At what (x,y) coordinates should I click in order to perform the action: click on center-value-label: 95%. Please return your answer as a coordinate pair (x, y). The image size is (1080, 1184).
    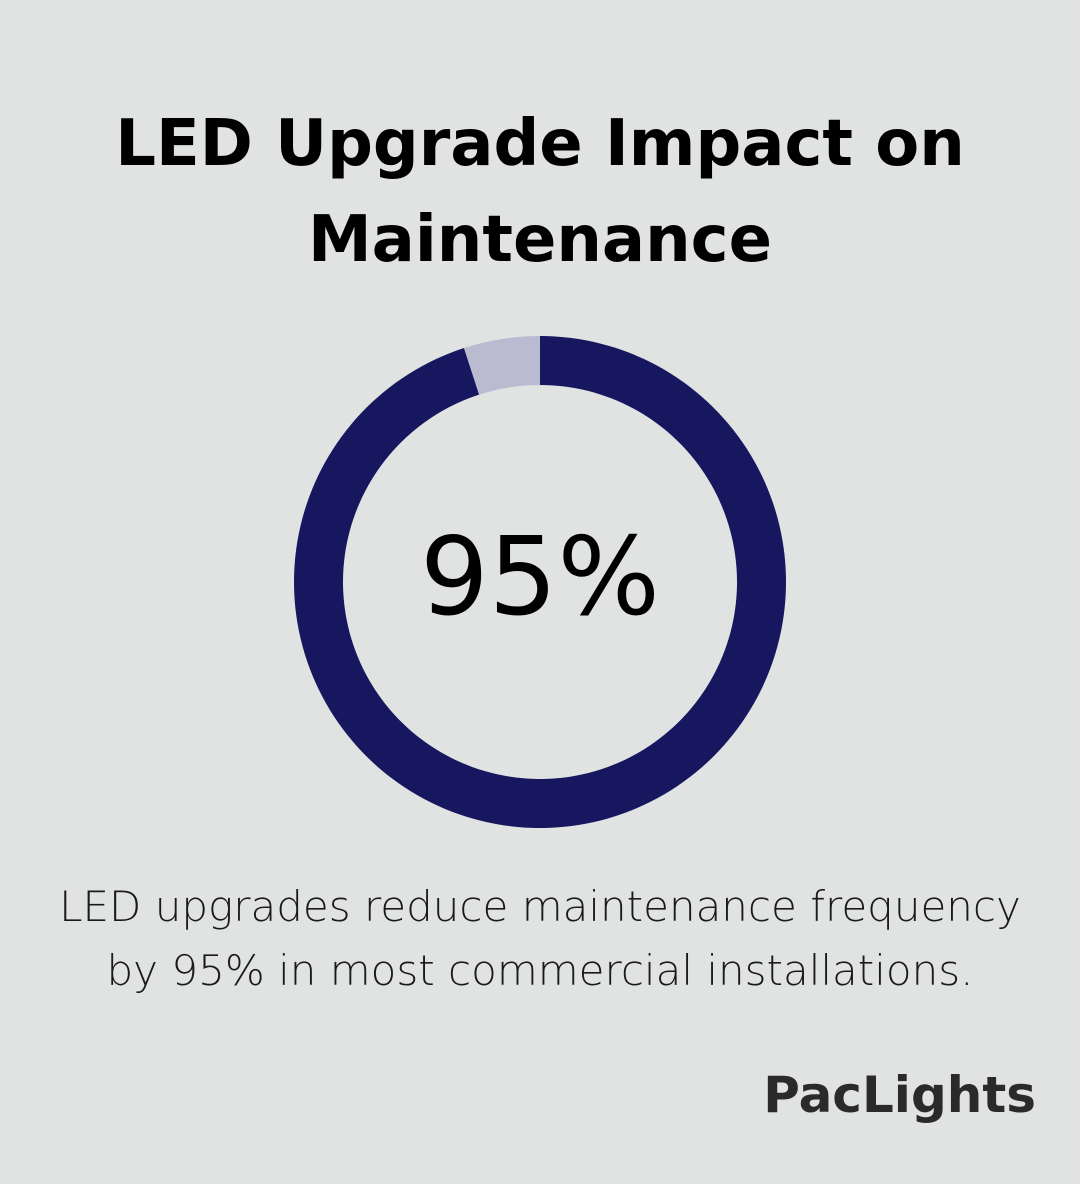
    Looking at the image, I should click on (540, 577).